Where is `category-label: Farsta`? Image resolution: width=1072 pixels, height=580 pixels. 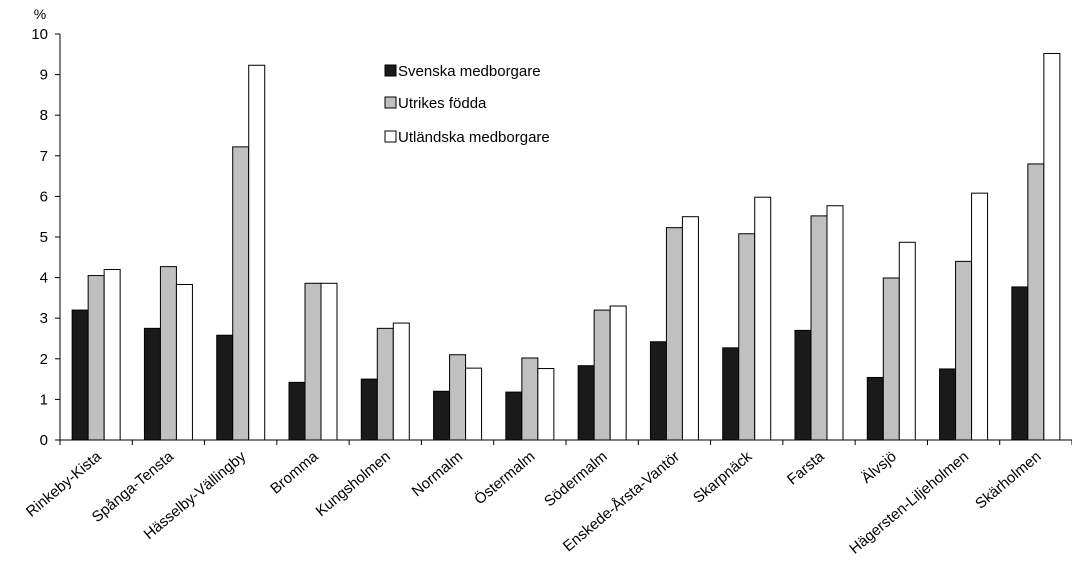
category-label: Farsta is located at coordinates (806, 468).